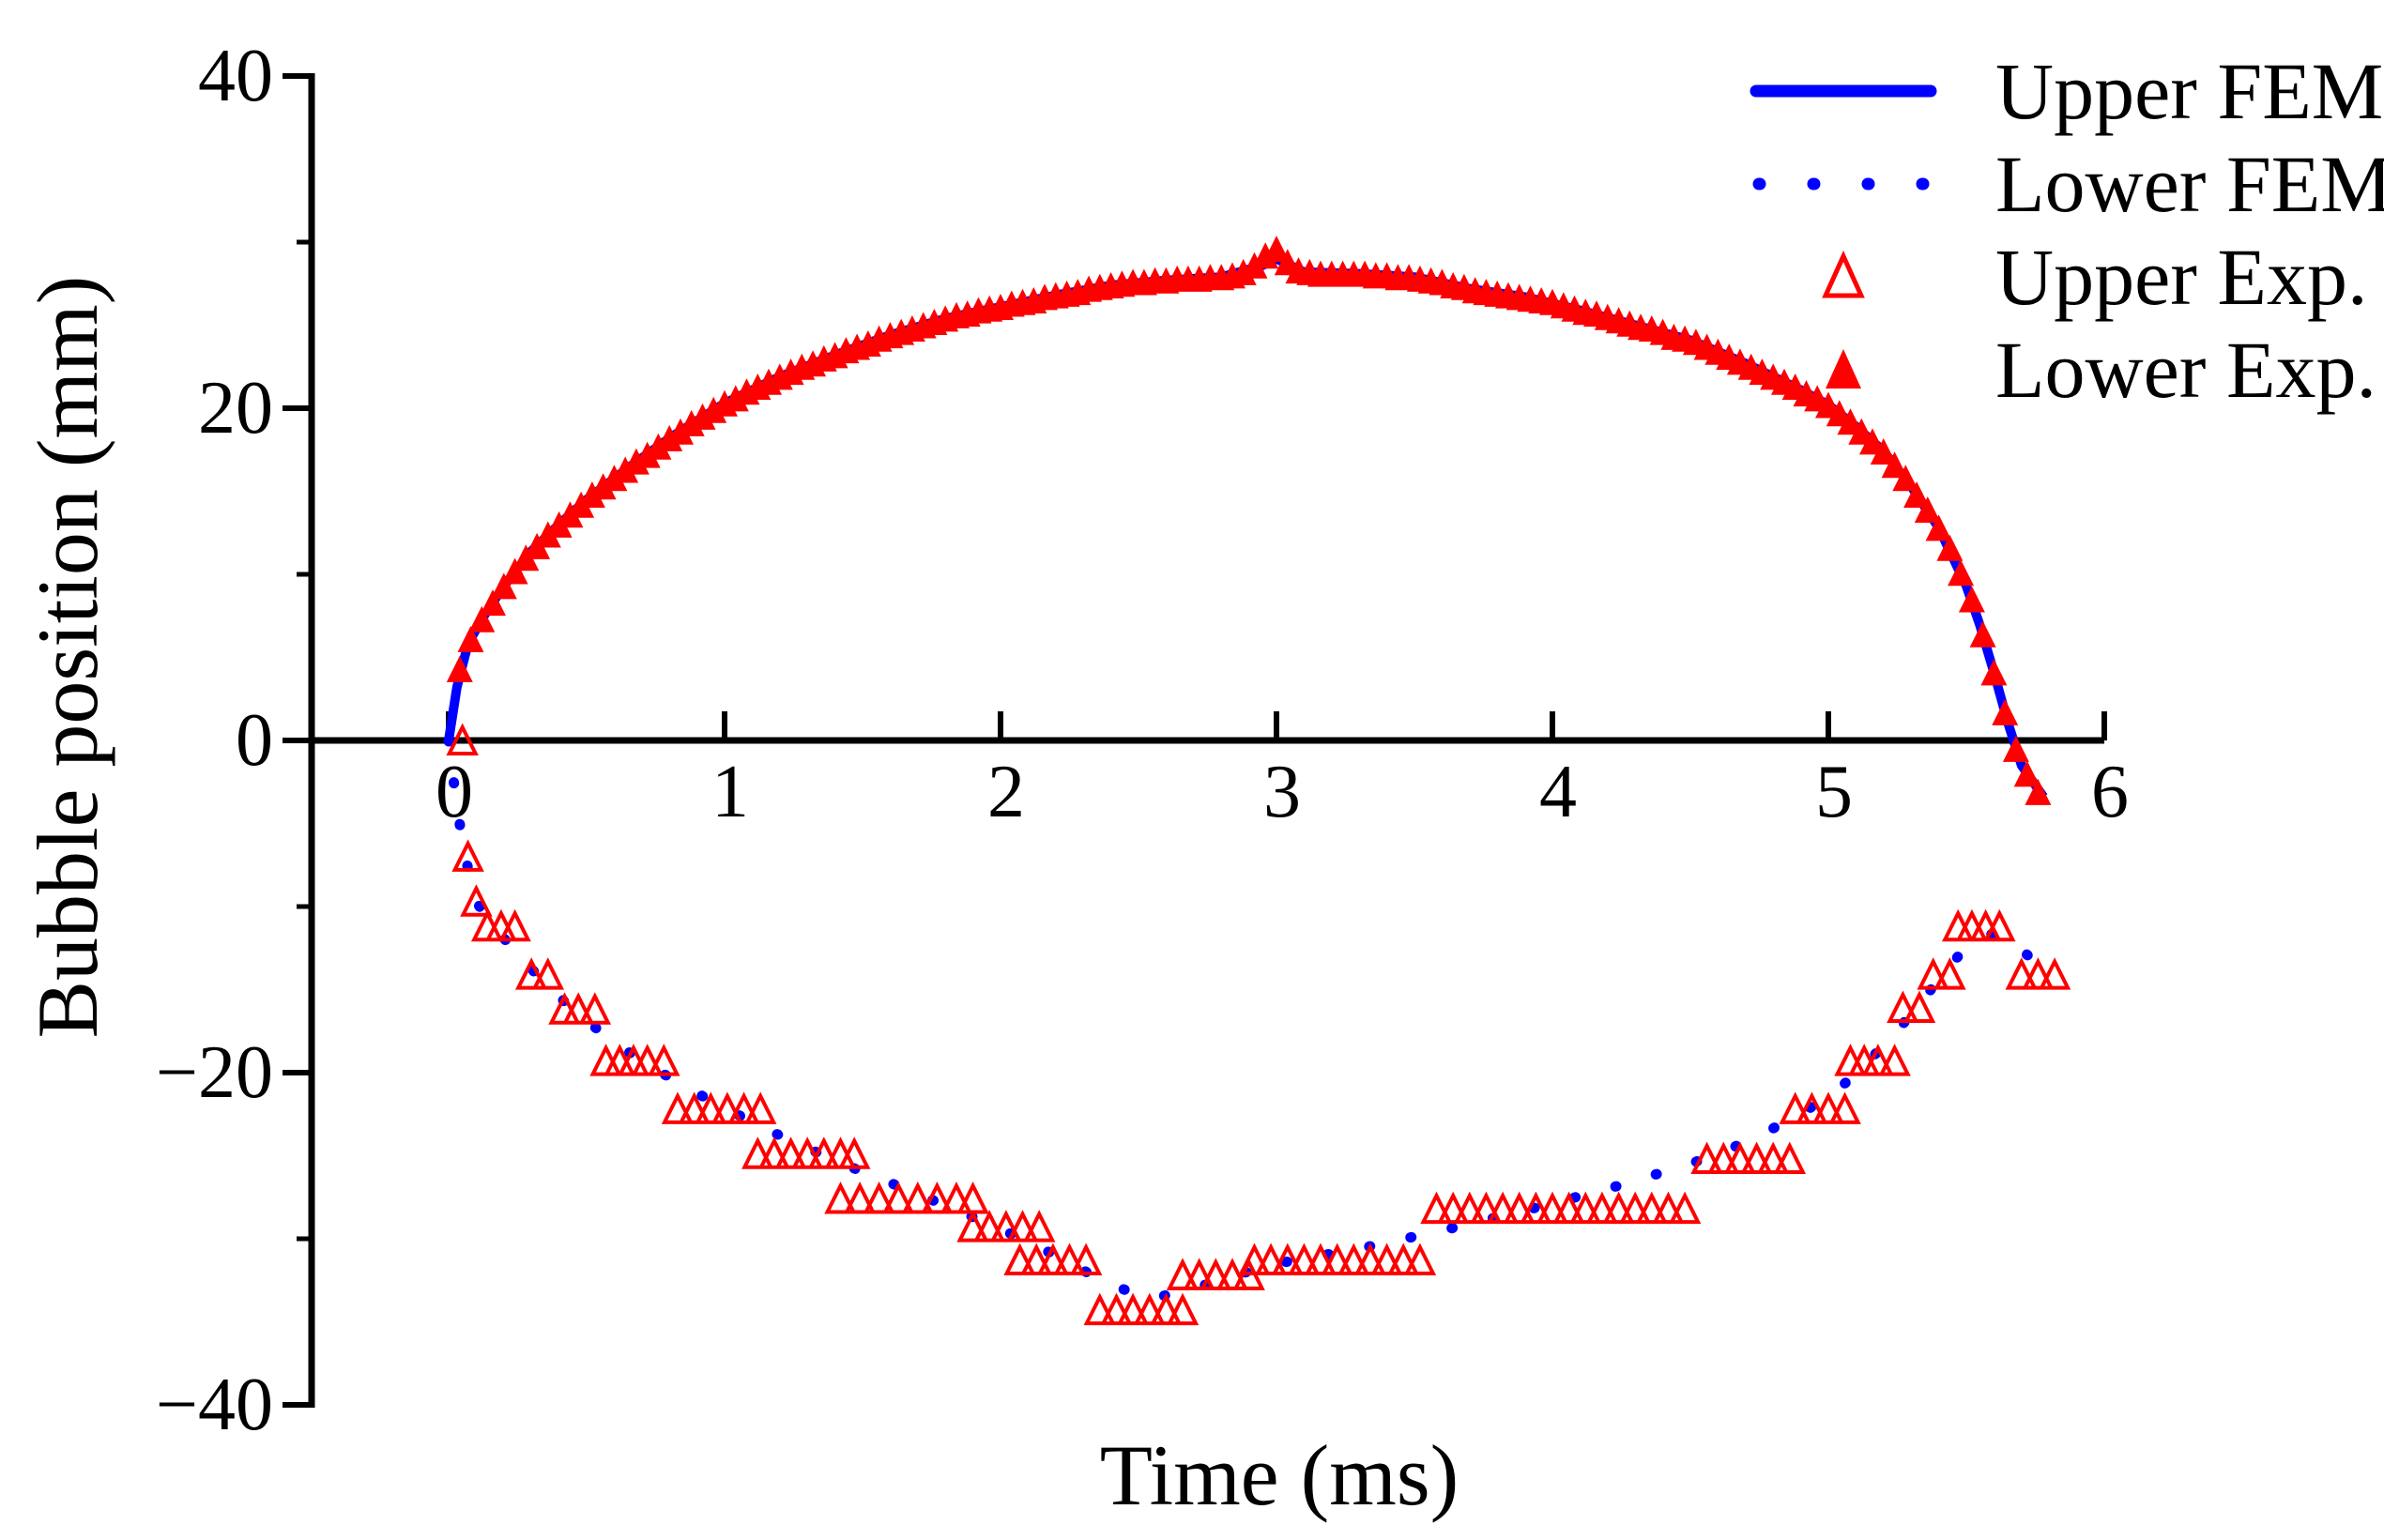  Describe the element at coordinates (68, 657) in the screenshot. I see `y-axis-title: Bubble position (mm)` at that location.